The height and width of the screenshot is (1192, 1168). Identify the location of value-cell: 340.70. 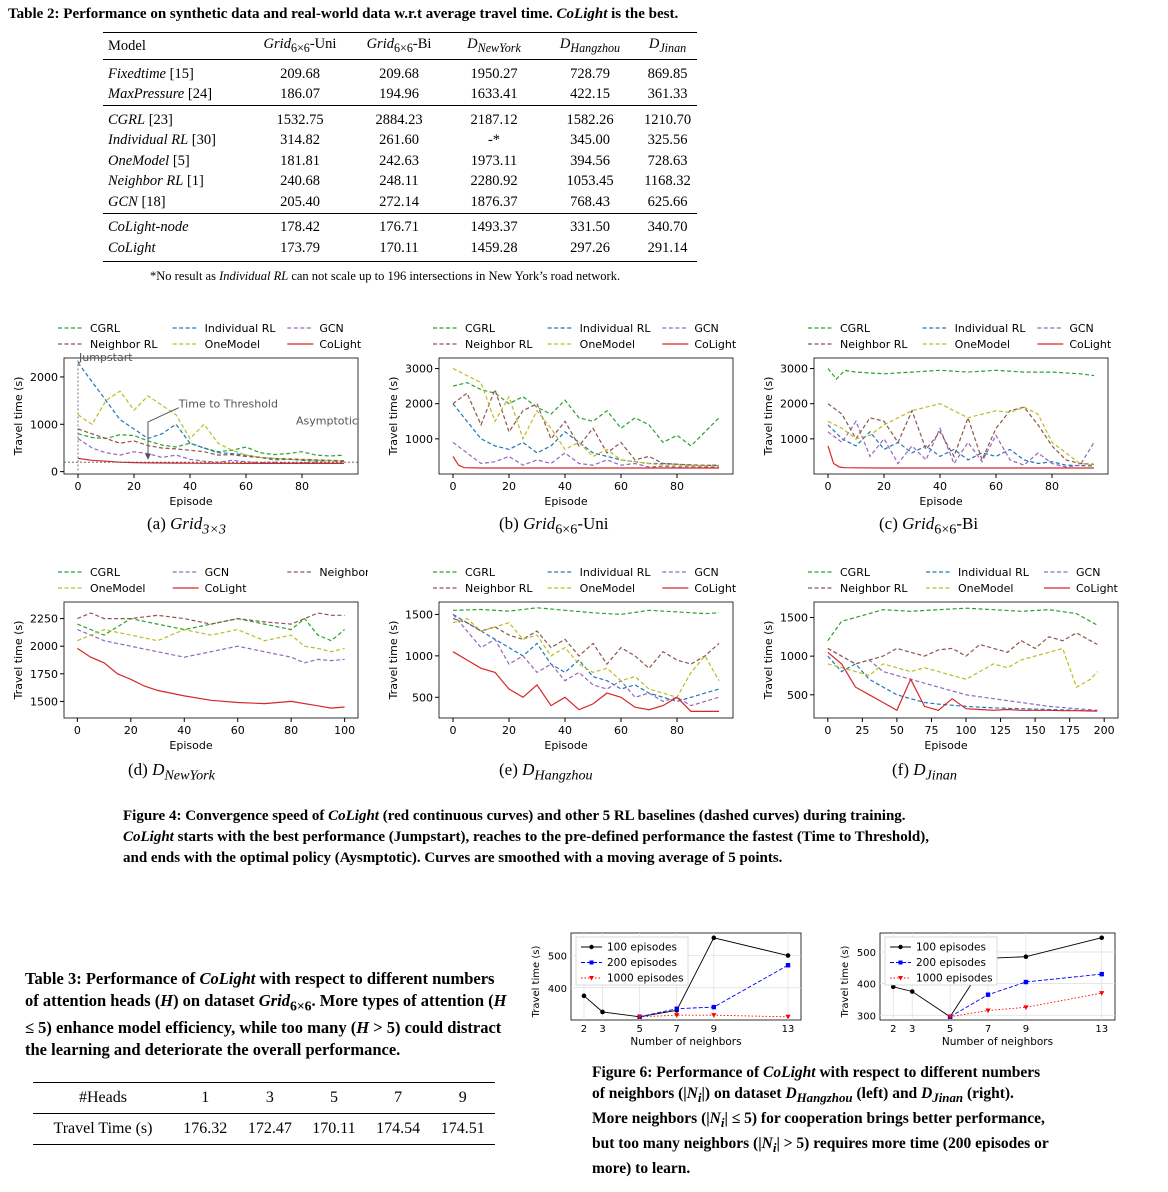
(667, 225).